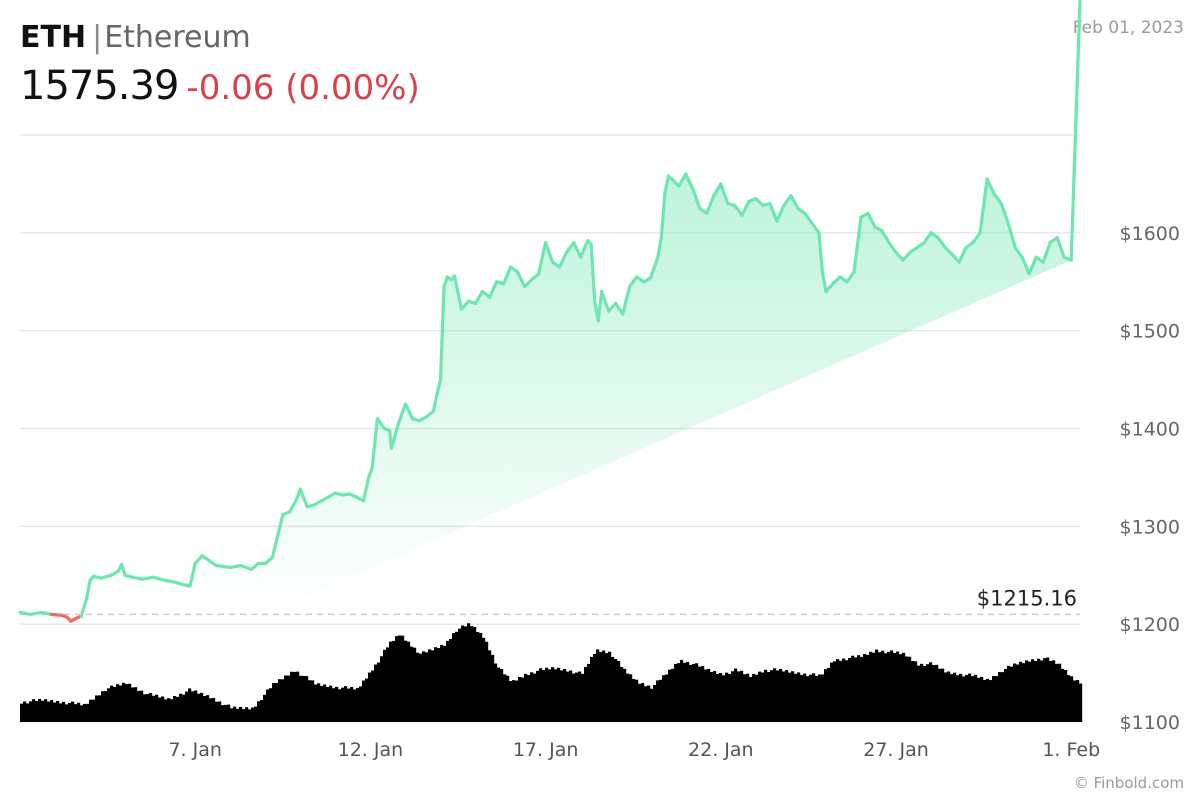 This screenshot has height=800, width=1200. What do you see at coordinates (1071, 750) in the screenshot?
I see `x-tick-label: 1. Feb` at bounding box center [1071, 750].